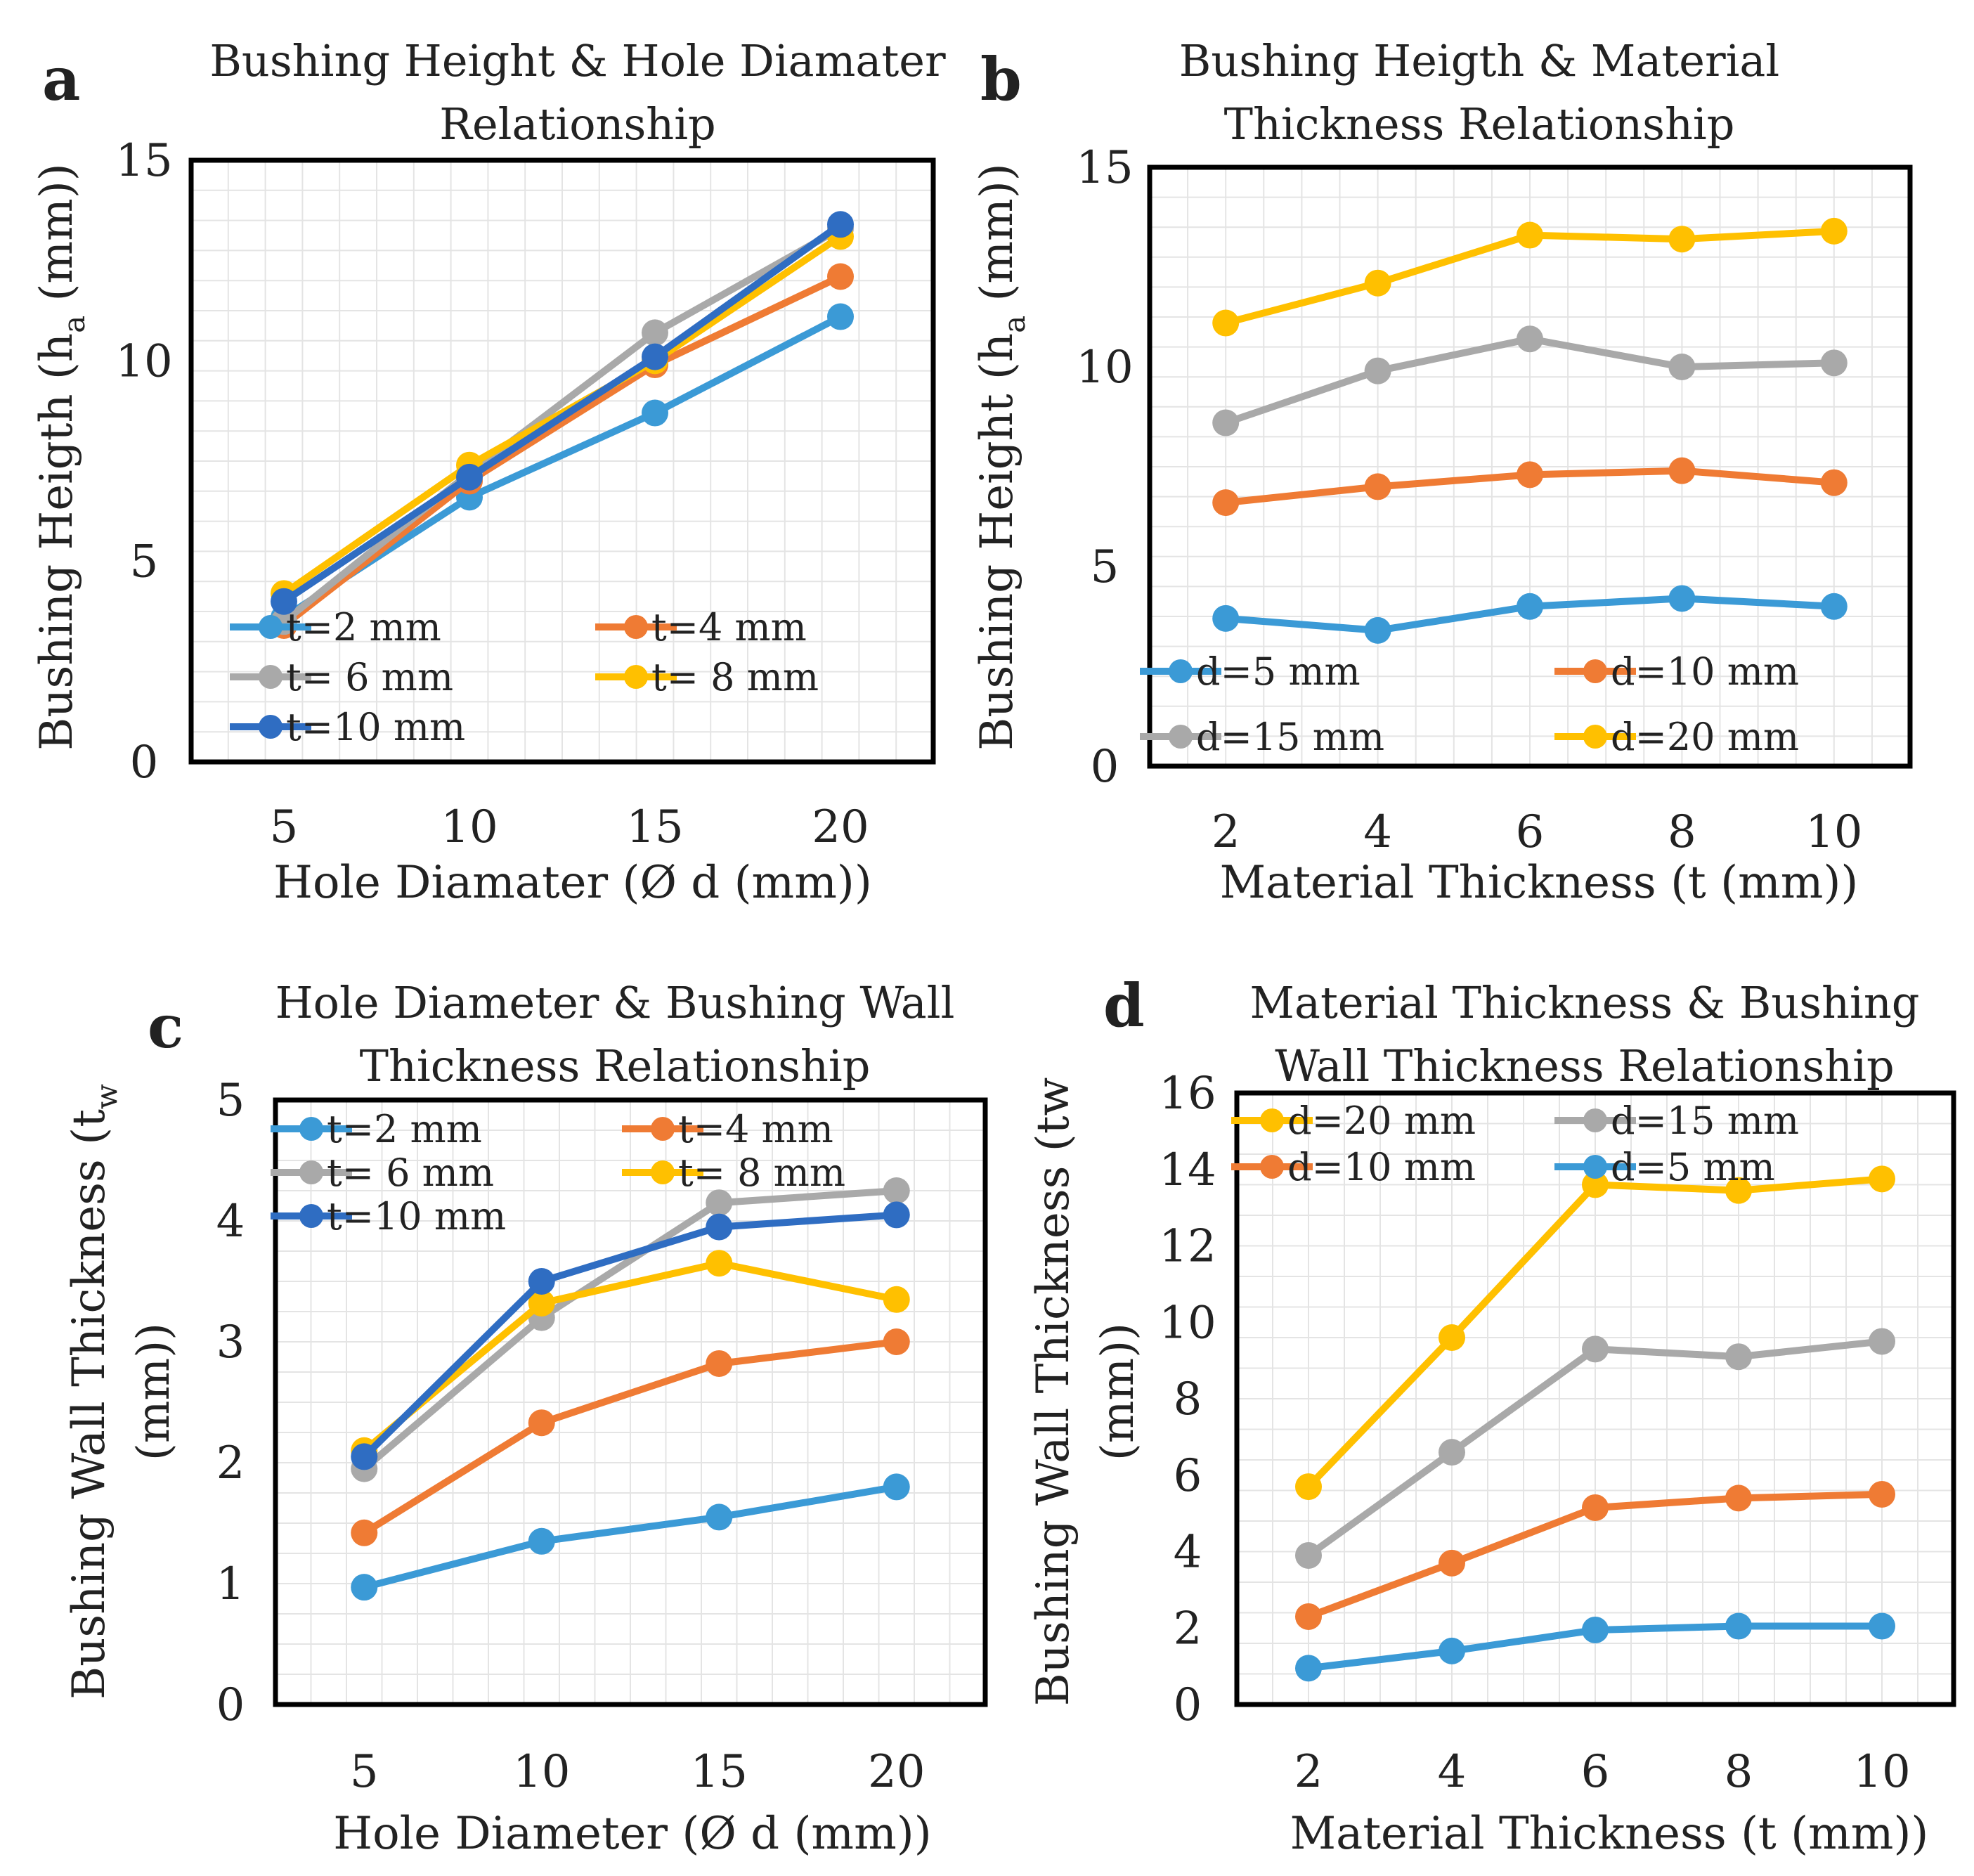  What do you see at coordinates (144, 763) in the screenshot?
I see `chart-a-y-tick-label: 0` at bounding box center [144, 763].